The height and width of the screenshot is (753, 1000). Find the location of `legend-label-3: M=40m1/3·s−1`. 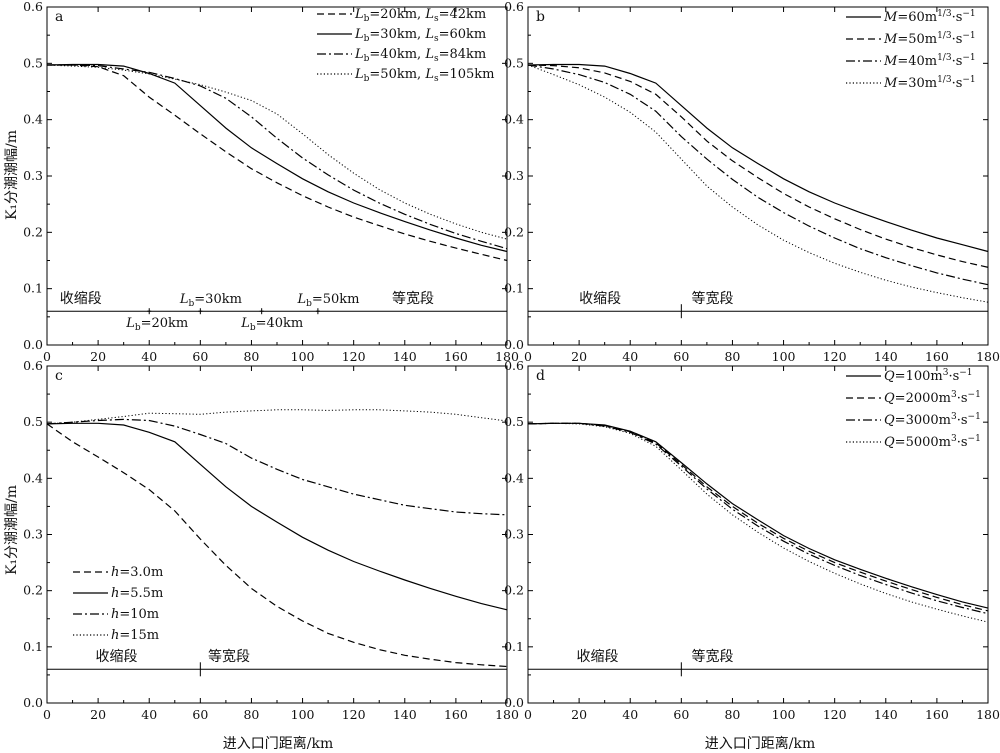

legend-label-3: M=40m1/3·s−1 is located at coordinates (929, 61).